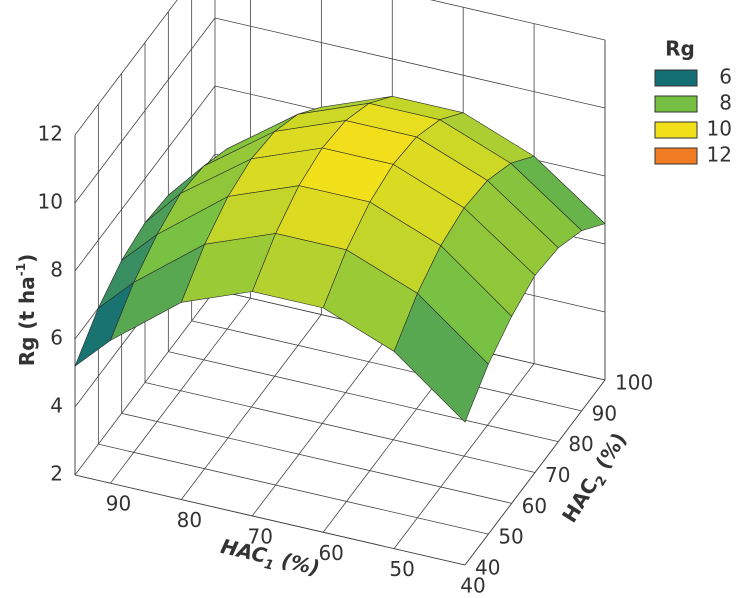 The width and height of the screenshot is (742, 598). Describe the element at coordinates (27, 258) in the screenshot. I see `z-title-tail: )` at that location.